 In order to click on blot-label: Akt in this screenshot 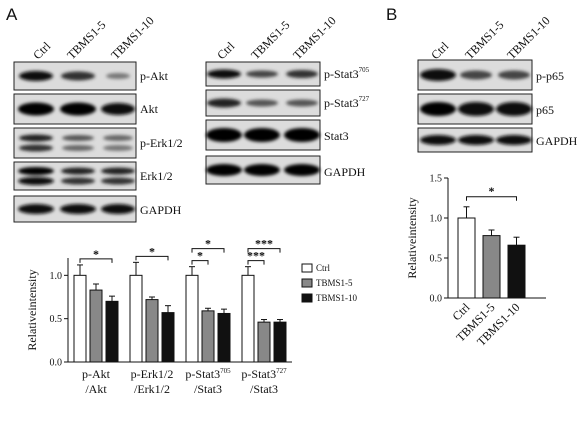, I will do `click(149, 109)`.